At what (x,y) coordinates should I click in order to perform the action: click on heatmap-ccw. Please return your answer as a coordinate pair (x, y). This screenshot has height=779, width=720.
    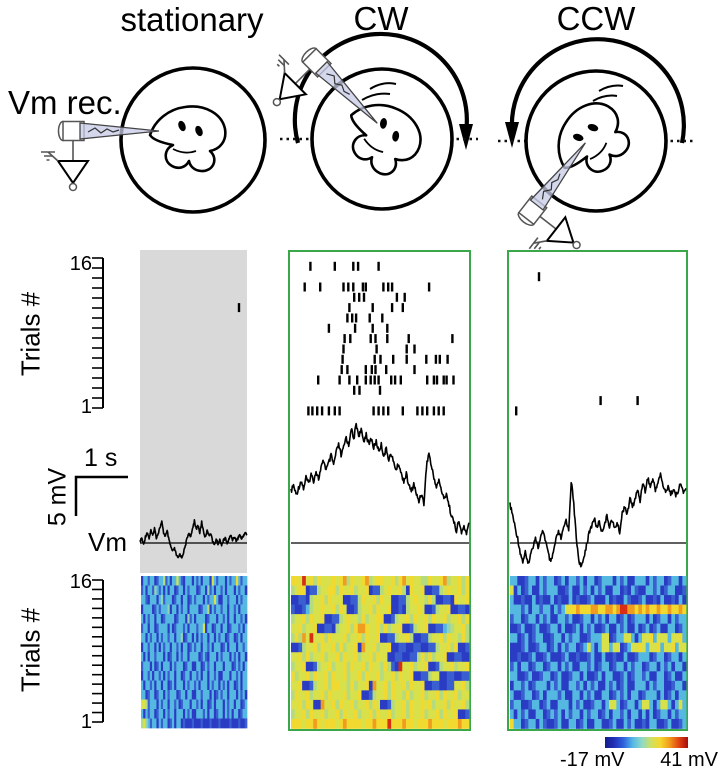
    Looking at the image, I should click on (597, 652).